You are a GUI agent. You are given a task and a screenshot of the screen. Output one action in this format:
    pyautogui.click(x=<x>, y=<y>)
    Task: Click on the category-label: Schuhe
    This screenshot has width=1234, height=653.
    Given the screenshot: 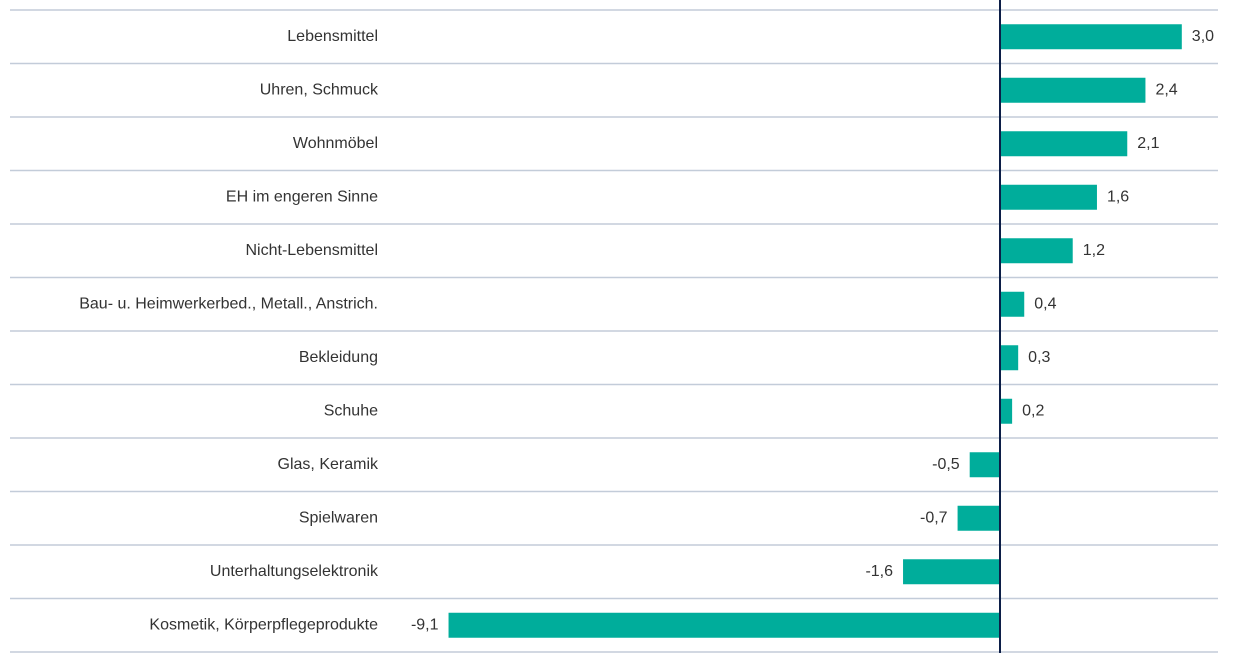 What is the action you would take?
    pyautogui.click(x=351, y=410)
    